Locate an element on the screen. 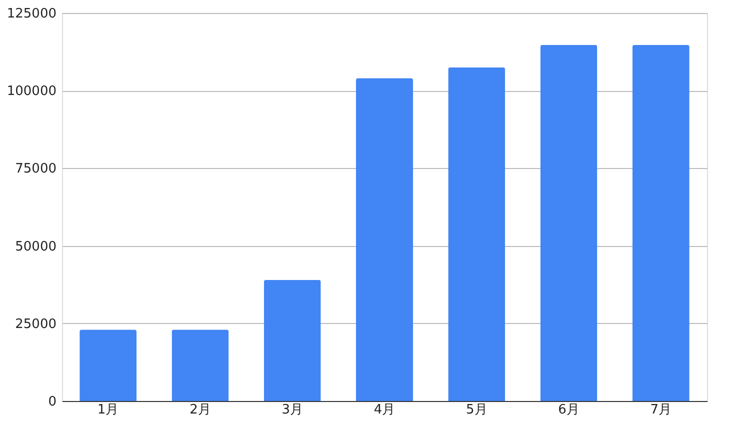  y-tick-label: 50000 is located at coordinates (35, 246).